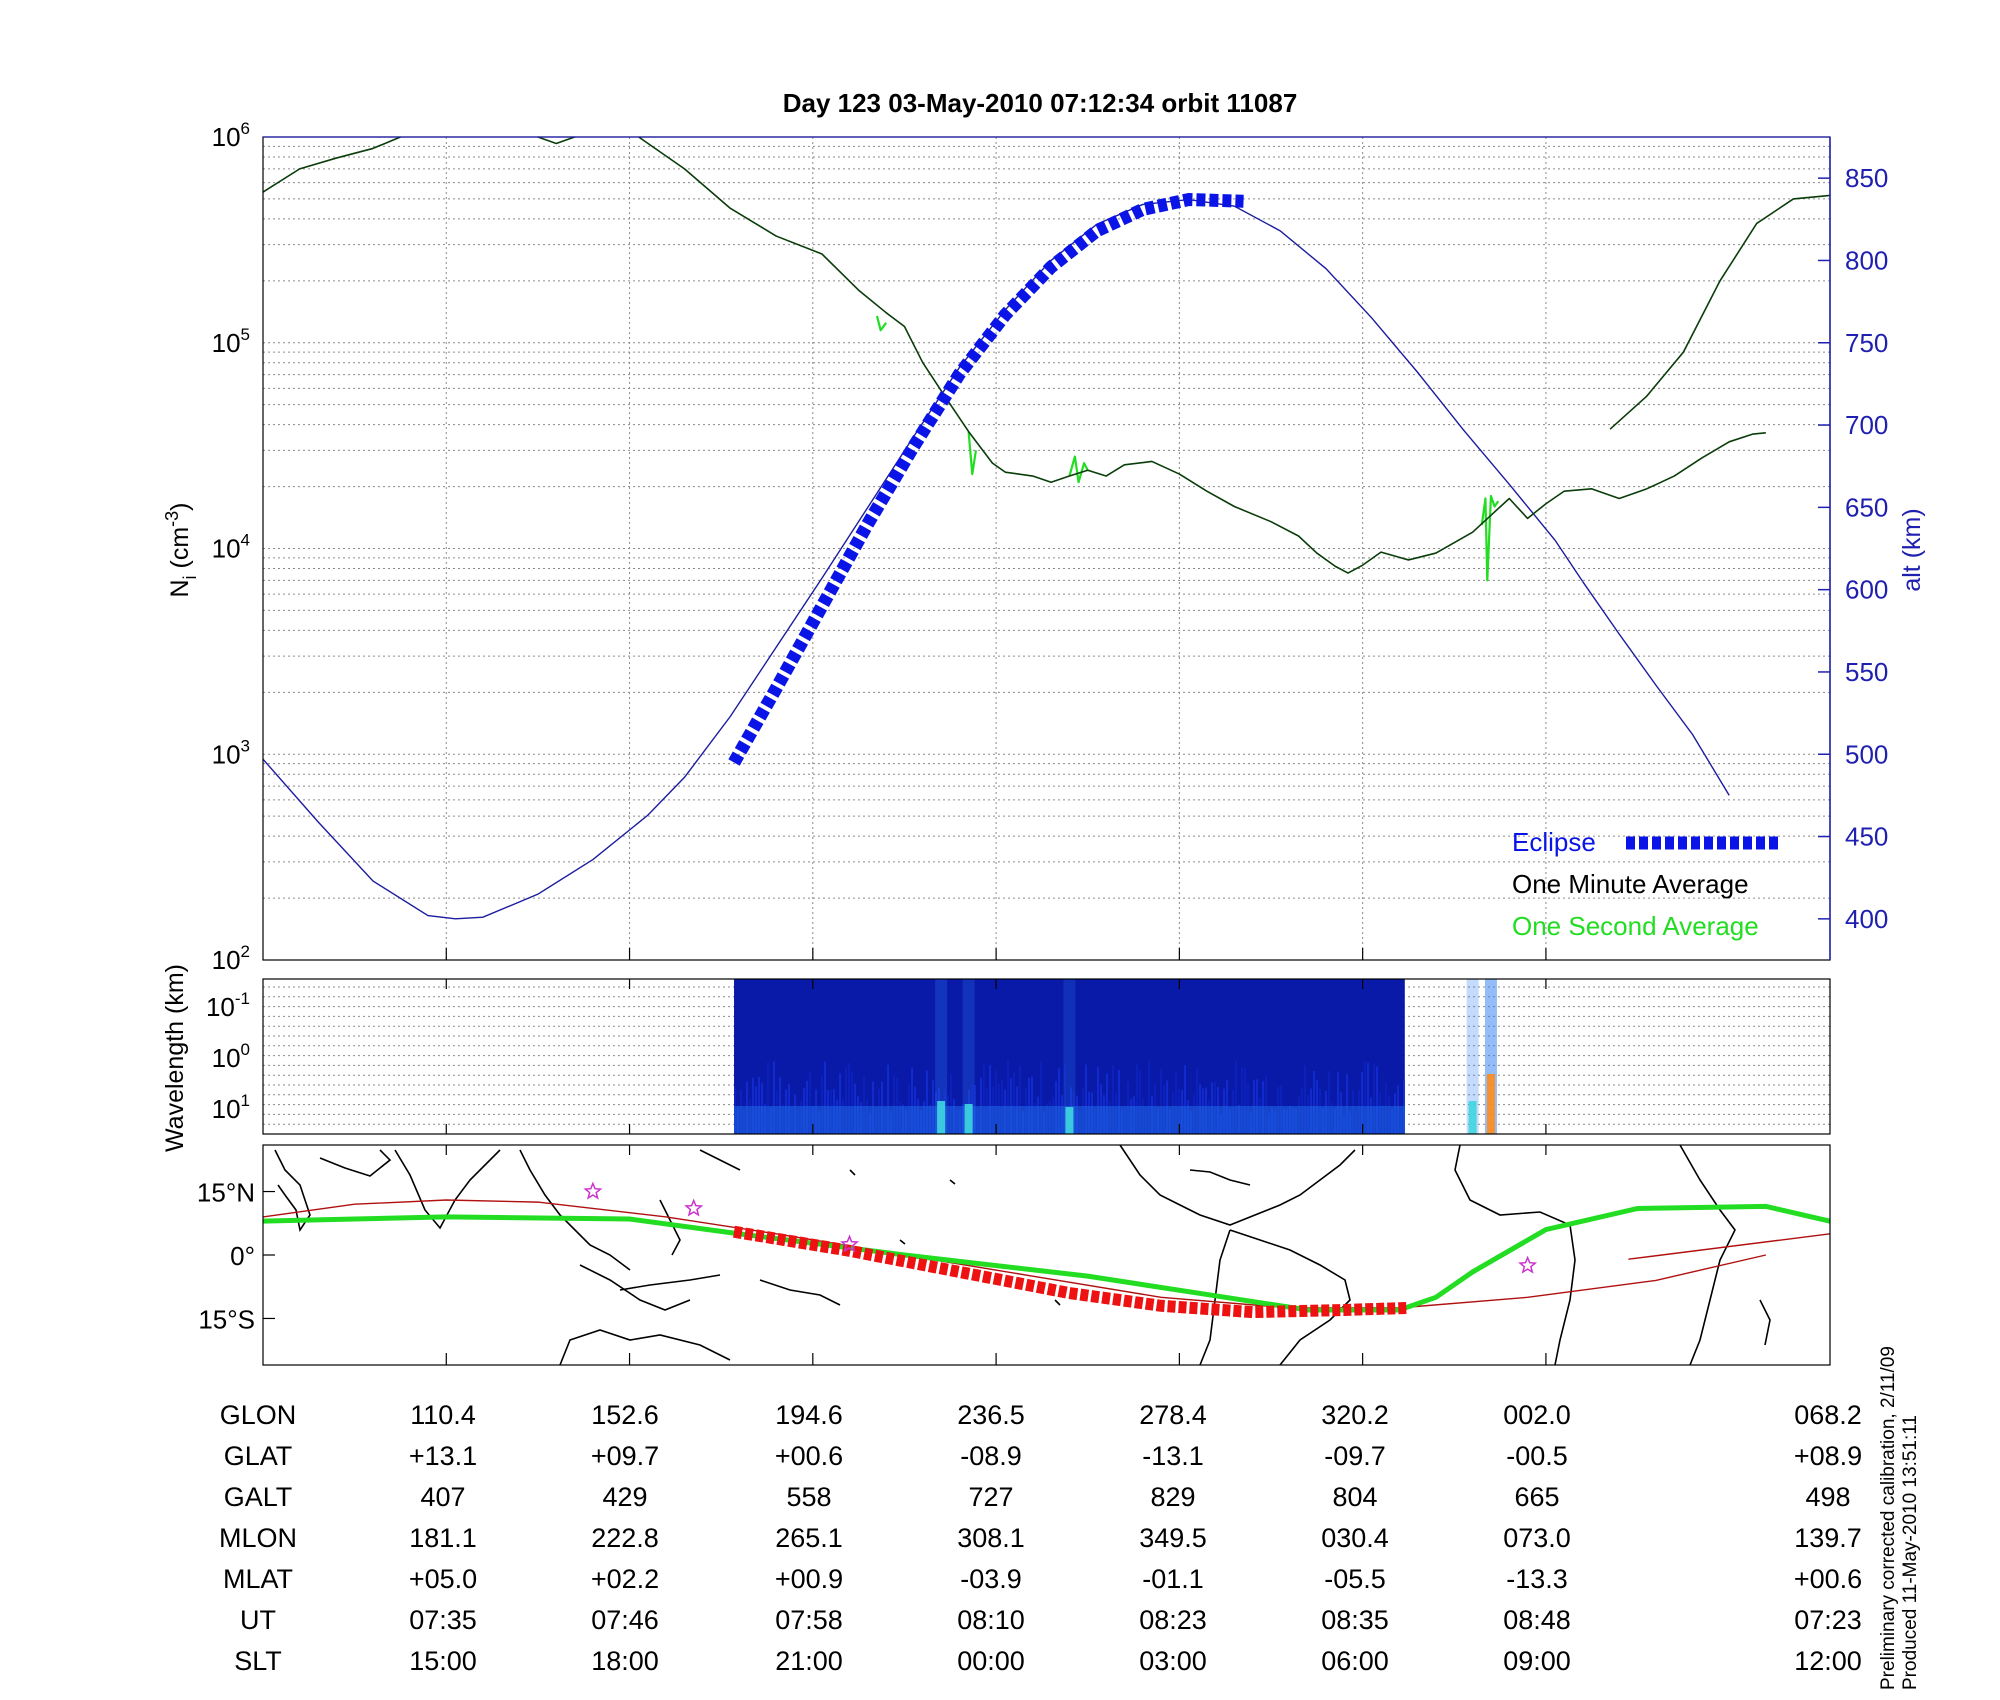 The height and width of the screenshot is (1700, 2000). What do you see at coordinates (175, 1058) in the screenshot?
I see `spectrogram-axis-label: Wavelength (km)` at bounding box center [175, 1058].